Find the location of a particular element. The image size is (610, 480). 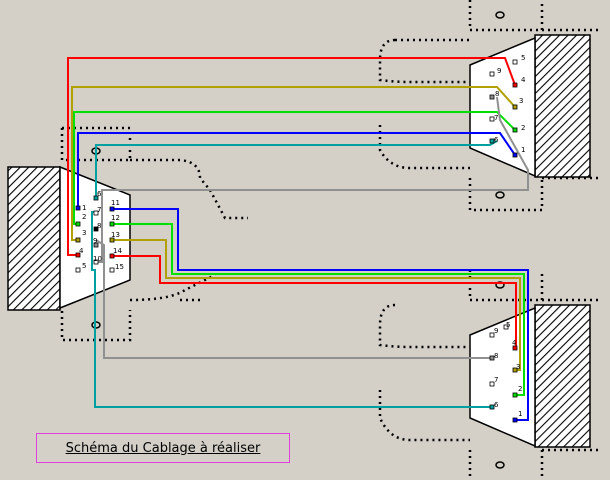

pin-label-14: 14 is located at coordinates (117, 251).